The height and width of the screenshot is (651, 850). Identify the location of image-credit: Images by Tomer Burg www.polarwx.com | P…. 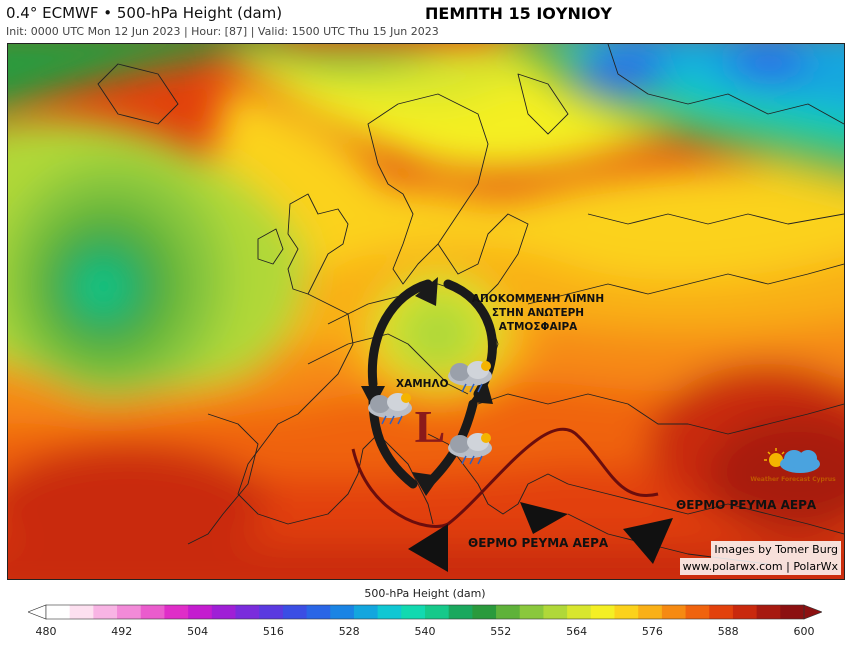
(760, 557).